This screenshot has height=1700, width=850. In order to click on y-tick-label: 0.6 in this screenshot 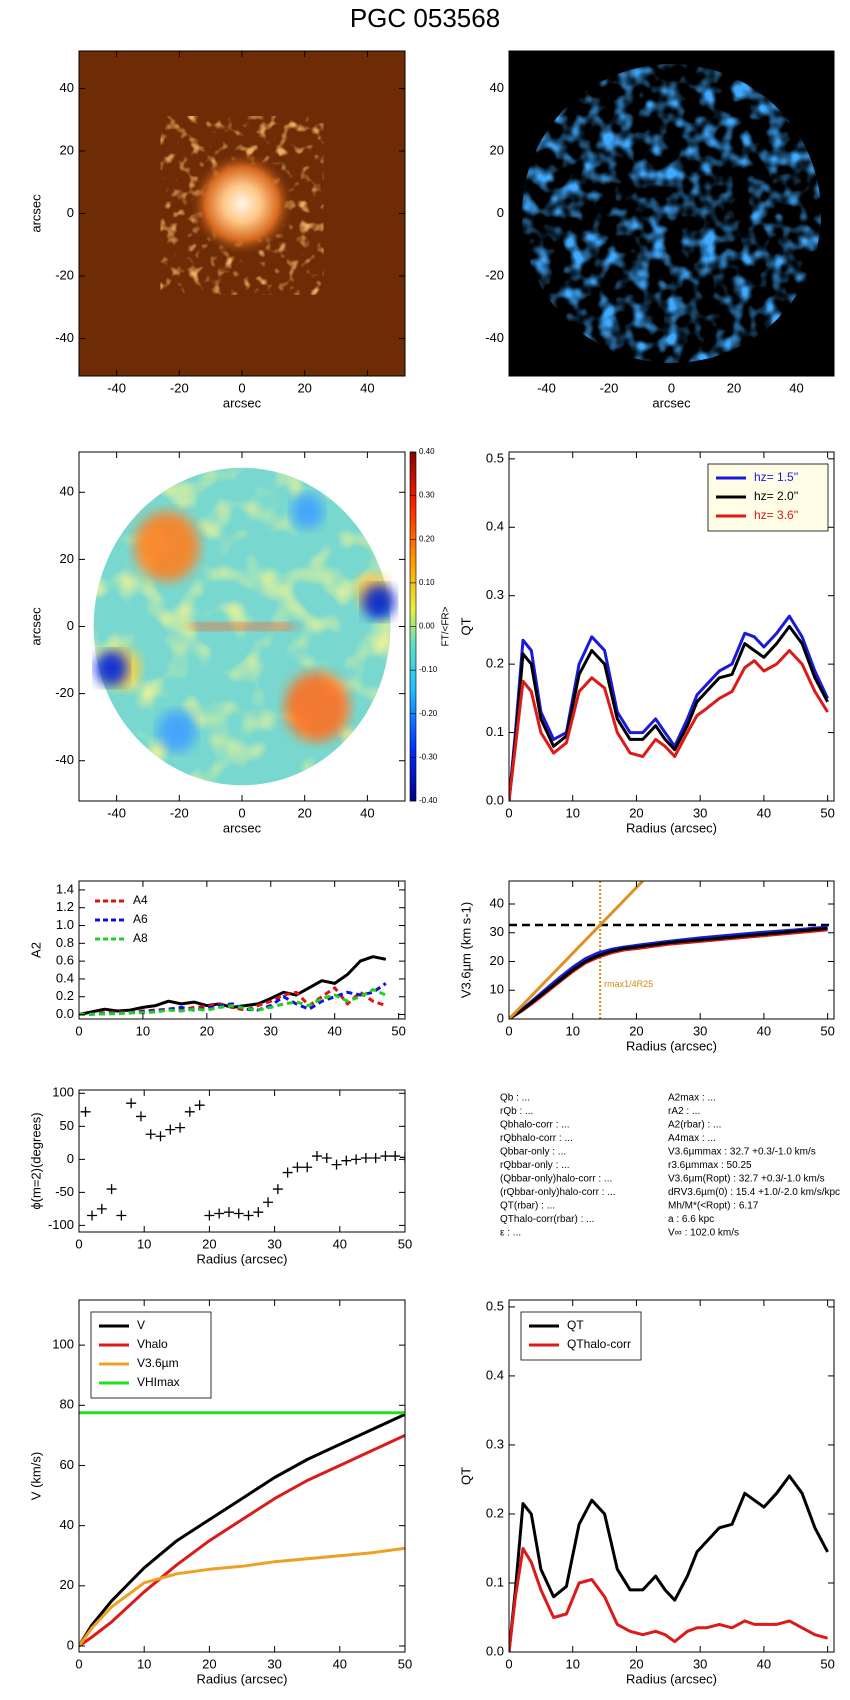, I will do `click(65, 960)`.